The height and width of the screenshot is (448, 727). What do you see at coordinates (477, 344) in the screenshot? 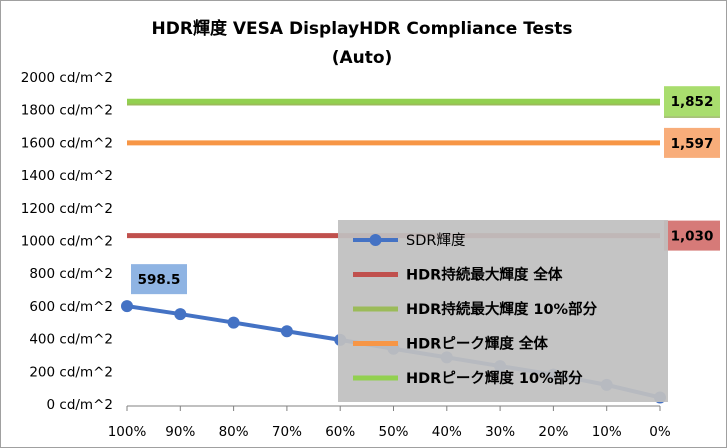
I see `legend-entry: HDRピーク輝度 全体` at bounding box center [477, 344].